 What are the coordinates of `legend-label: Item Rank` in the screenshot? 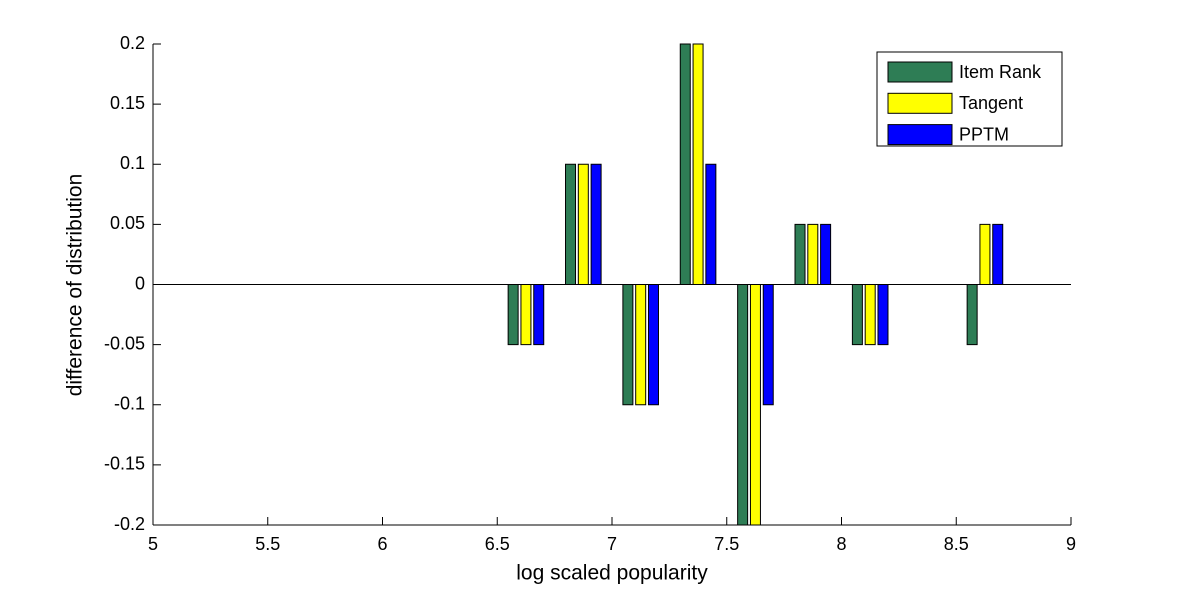 It's located at (1000, 72).